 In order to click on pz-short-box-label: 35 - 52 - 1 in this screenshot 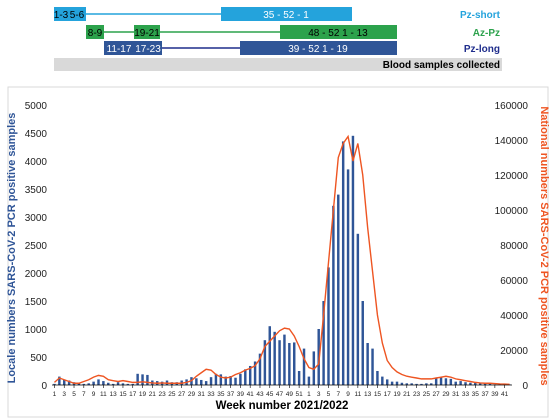, I will do `click(286, 15)`.